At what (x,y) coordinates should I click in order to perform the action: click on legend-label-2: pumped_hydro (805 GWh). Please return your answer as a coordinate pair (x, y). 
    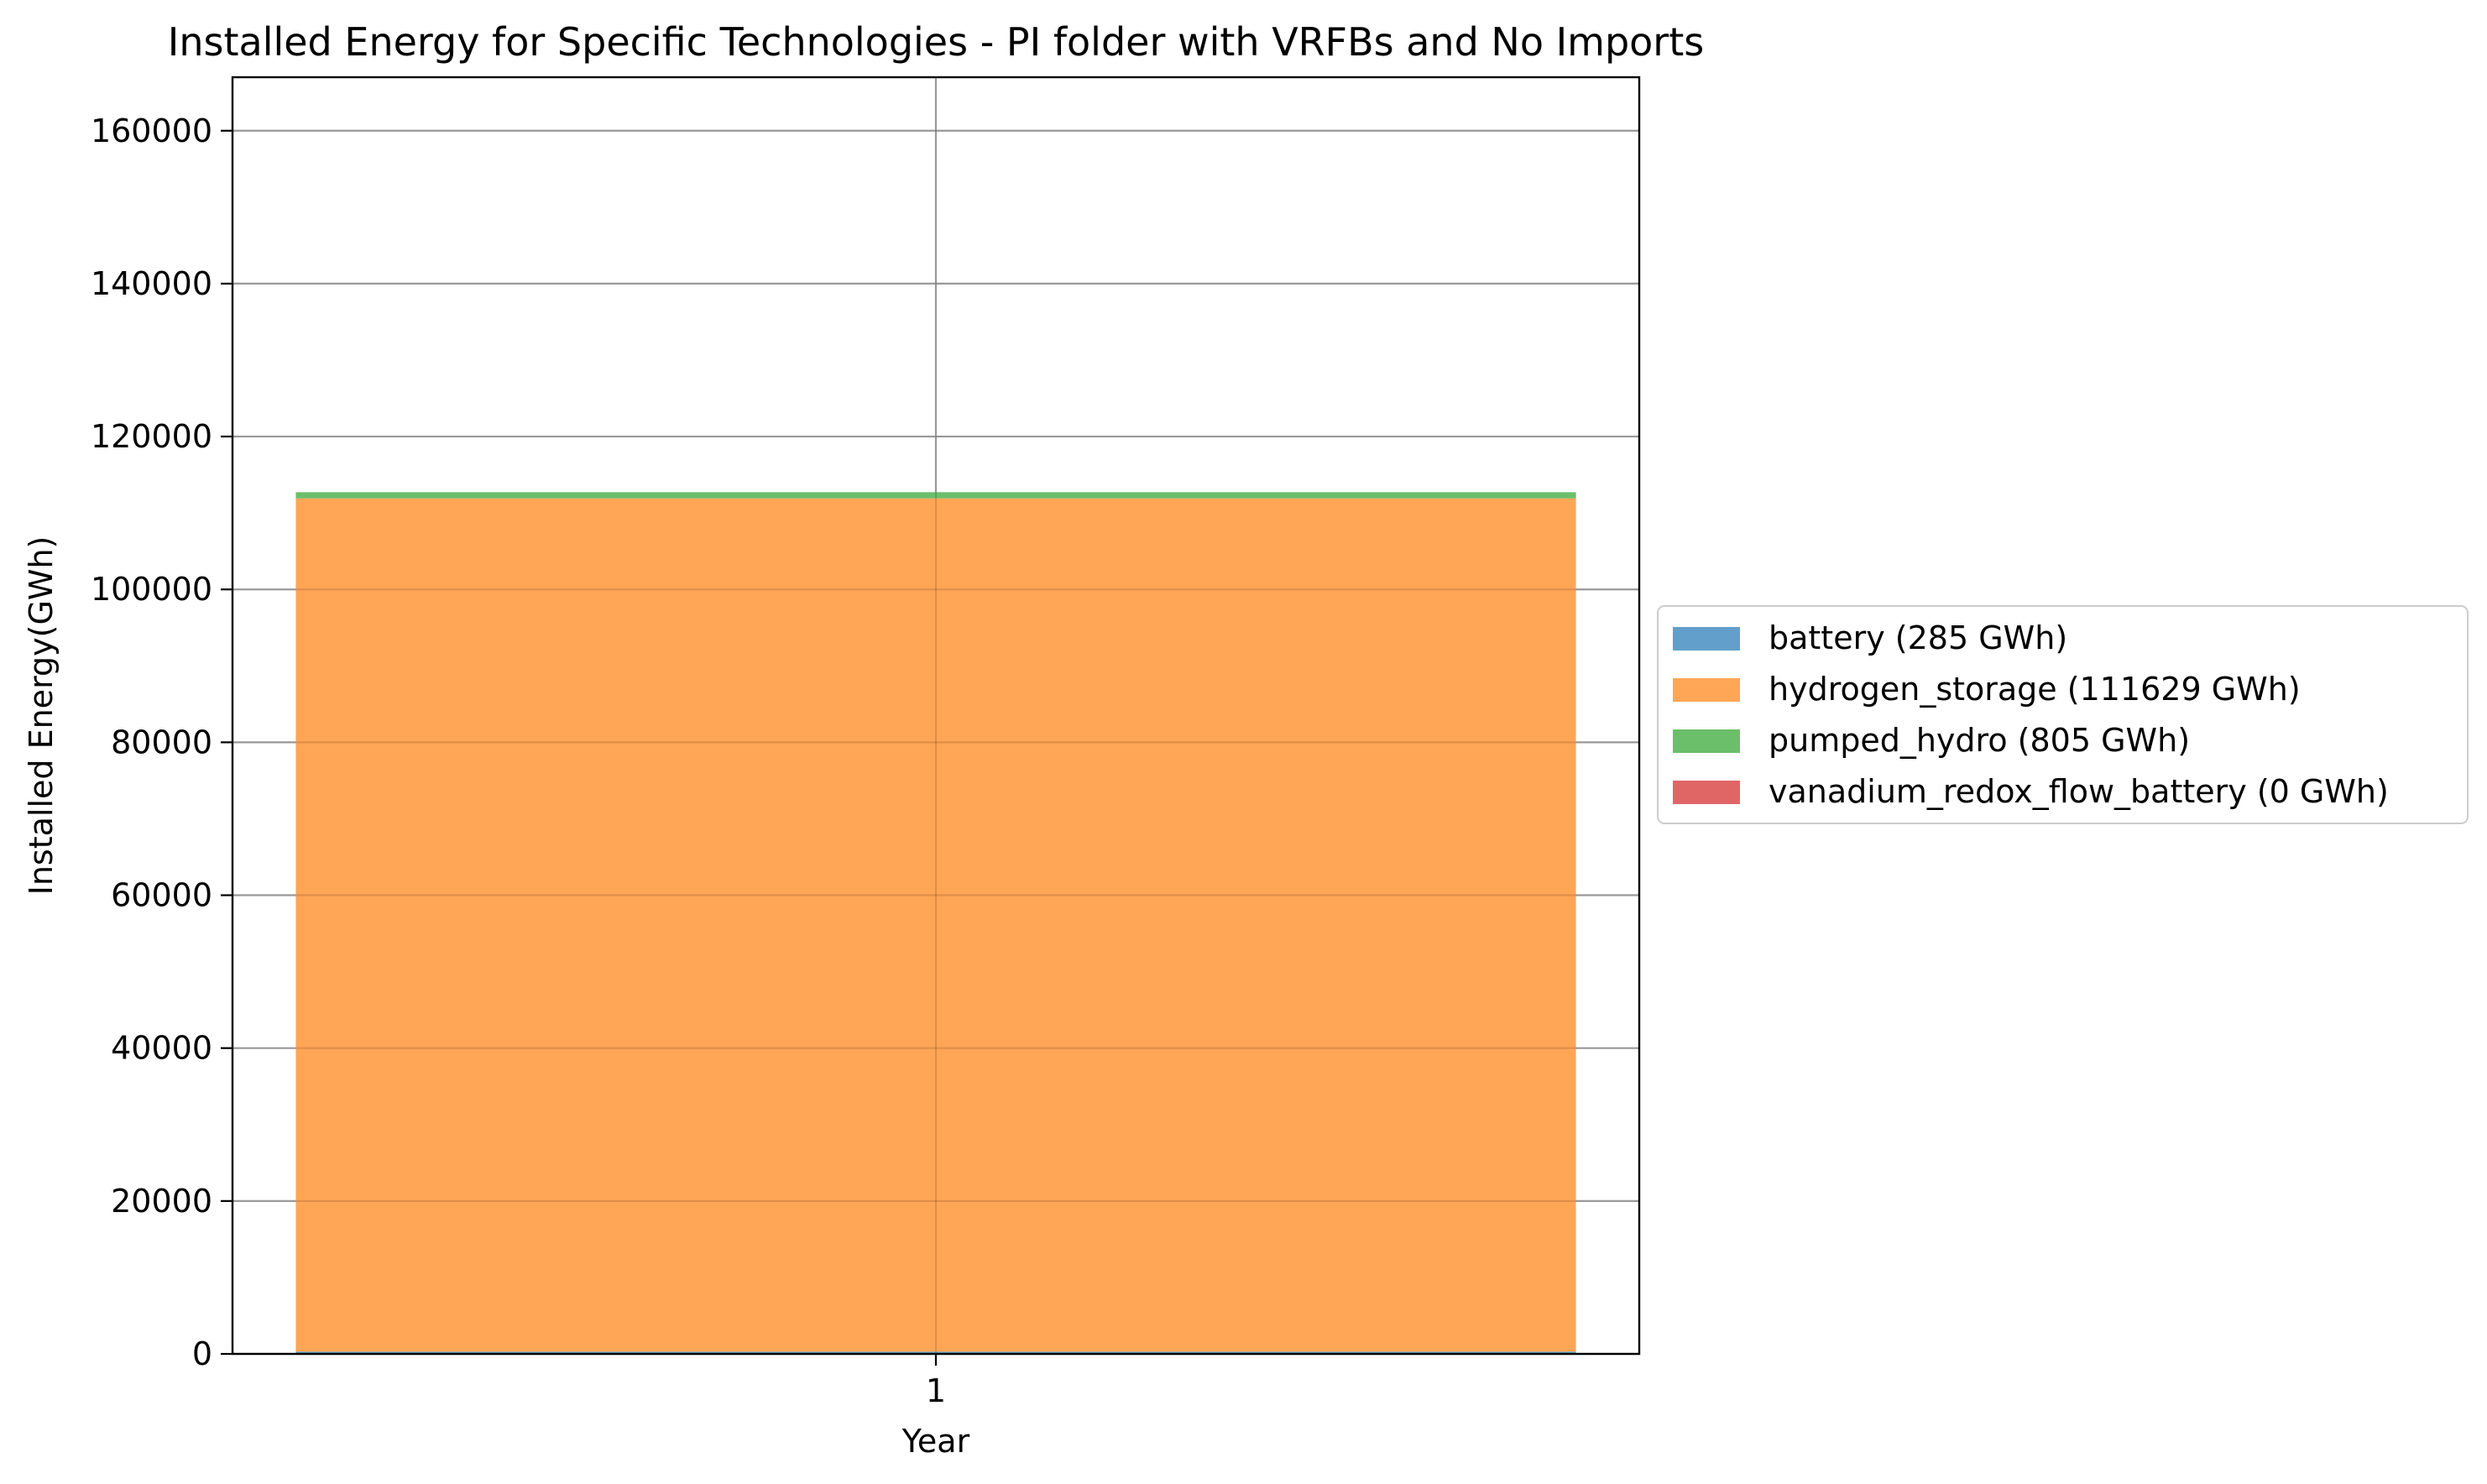
    Looking at the image, I should click on (1980, 740).